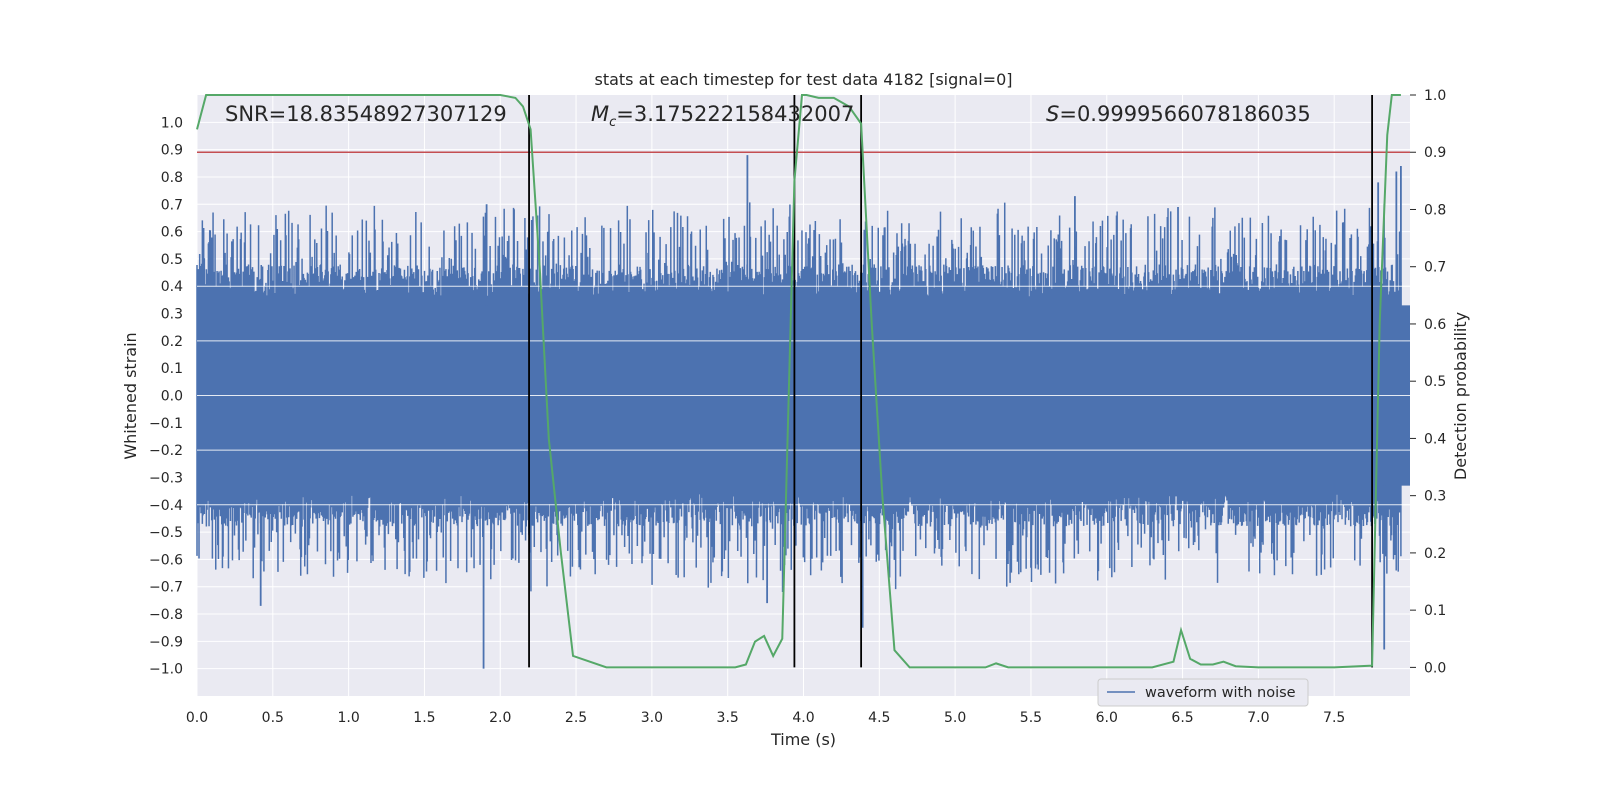  What do you see at coordinates (366, 114) in the screenshot?
I see `snr-annotation: SNR=18.83548927307129` at bounding box center [366, 114].